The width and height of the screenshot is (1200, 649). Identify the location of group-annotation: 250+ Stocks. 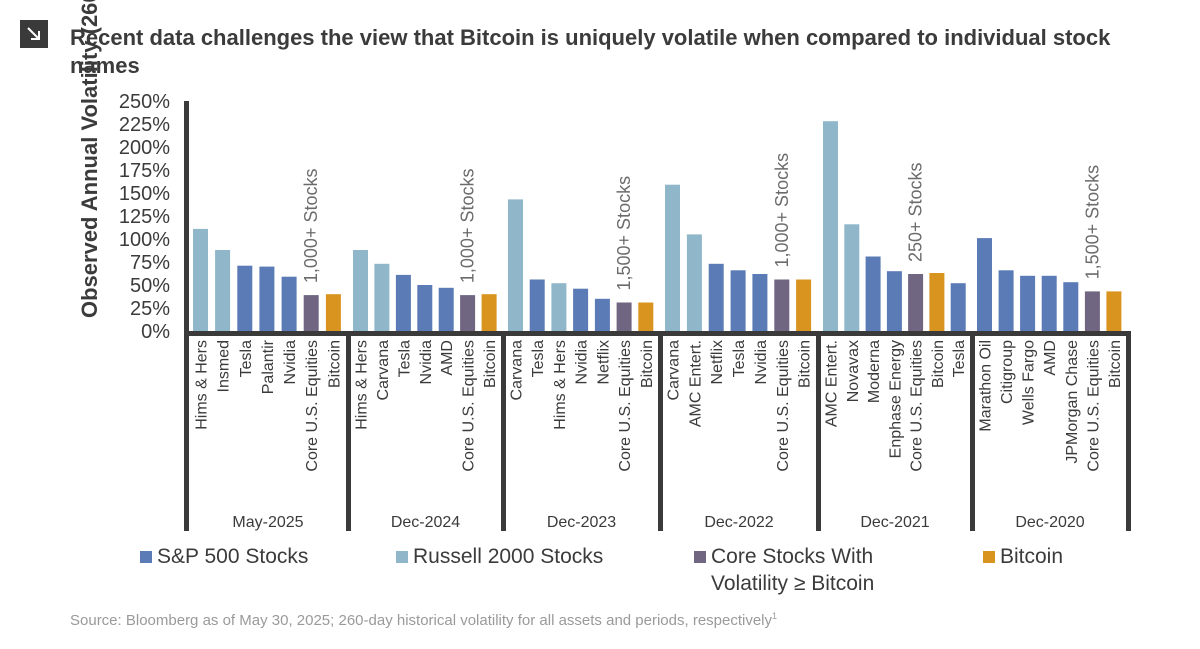
(916, 212).